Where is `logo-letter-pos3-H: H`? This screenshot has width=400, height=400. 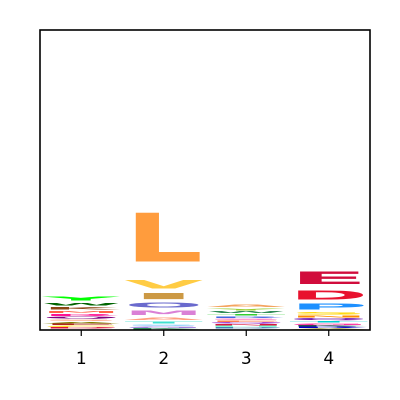 logo-letter-pos3-H: H is located at coordinates (246, 327).